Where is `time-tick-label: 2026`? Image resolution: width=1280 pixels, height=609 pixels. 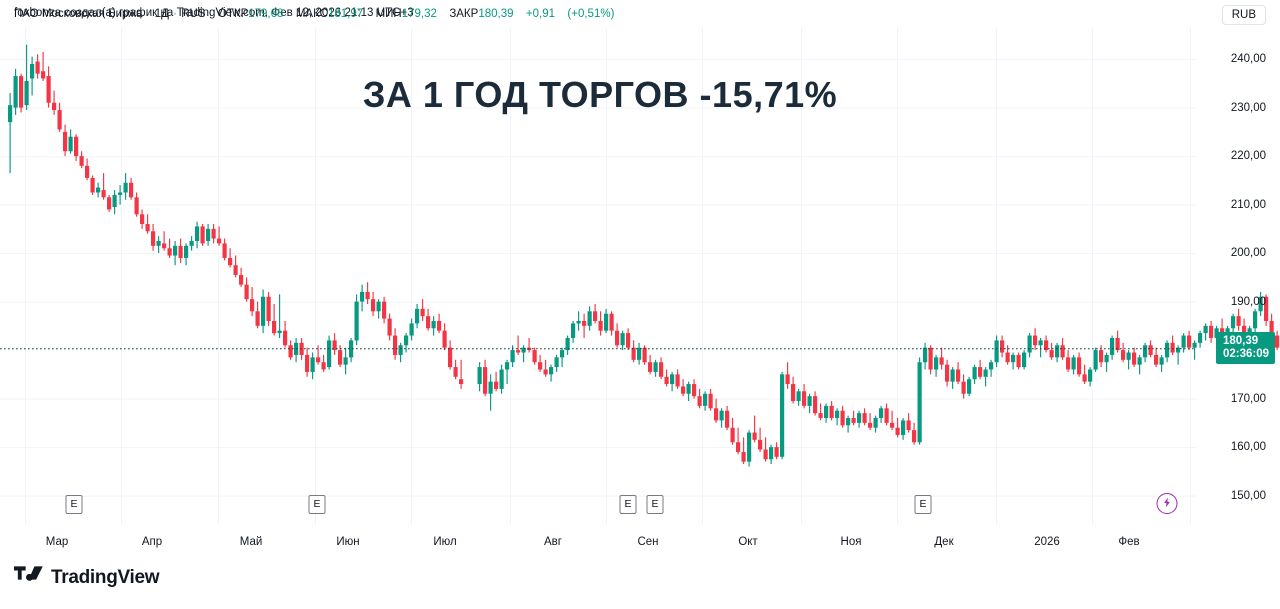
time-tick-label: 2026 is located at coordinates (1047, 542).